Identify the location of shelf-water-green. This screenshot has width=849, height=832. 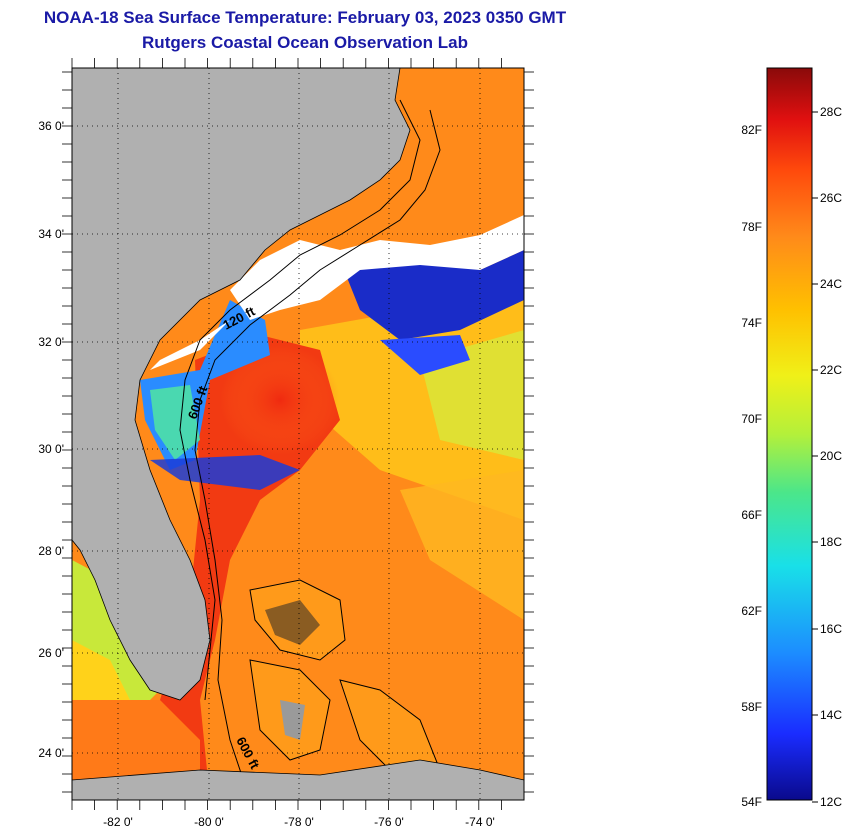
(175, 422).